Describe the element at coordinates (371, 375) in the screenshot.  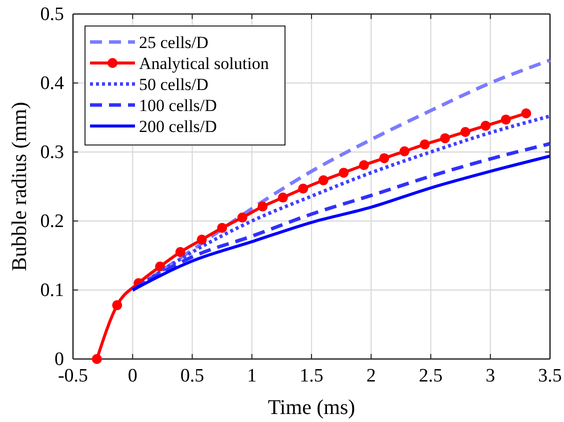
I see `x-tick-label: 2` at that location.